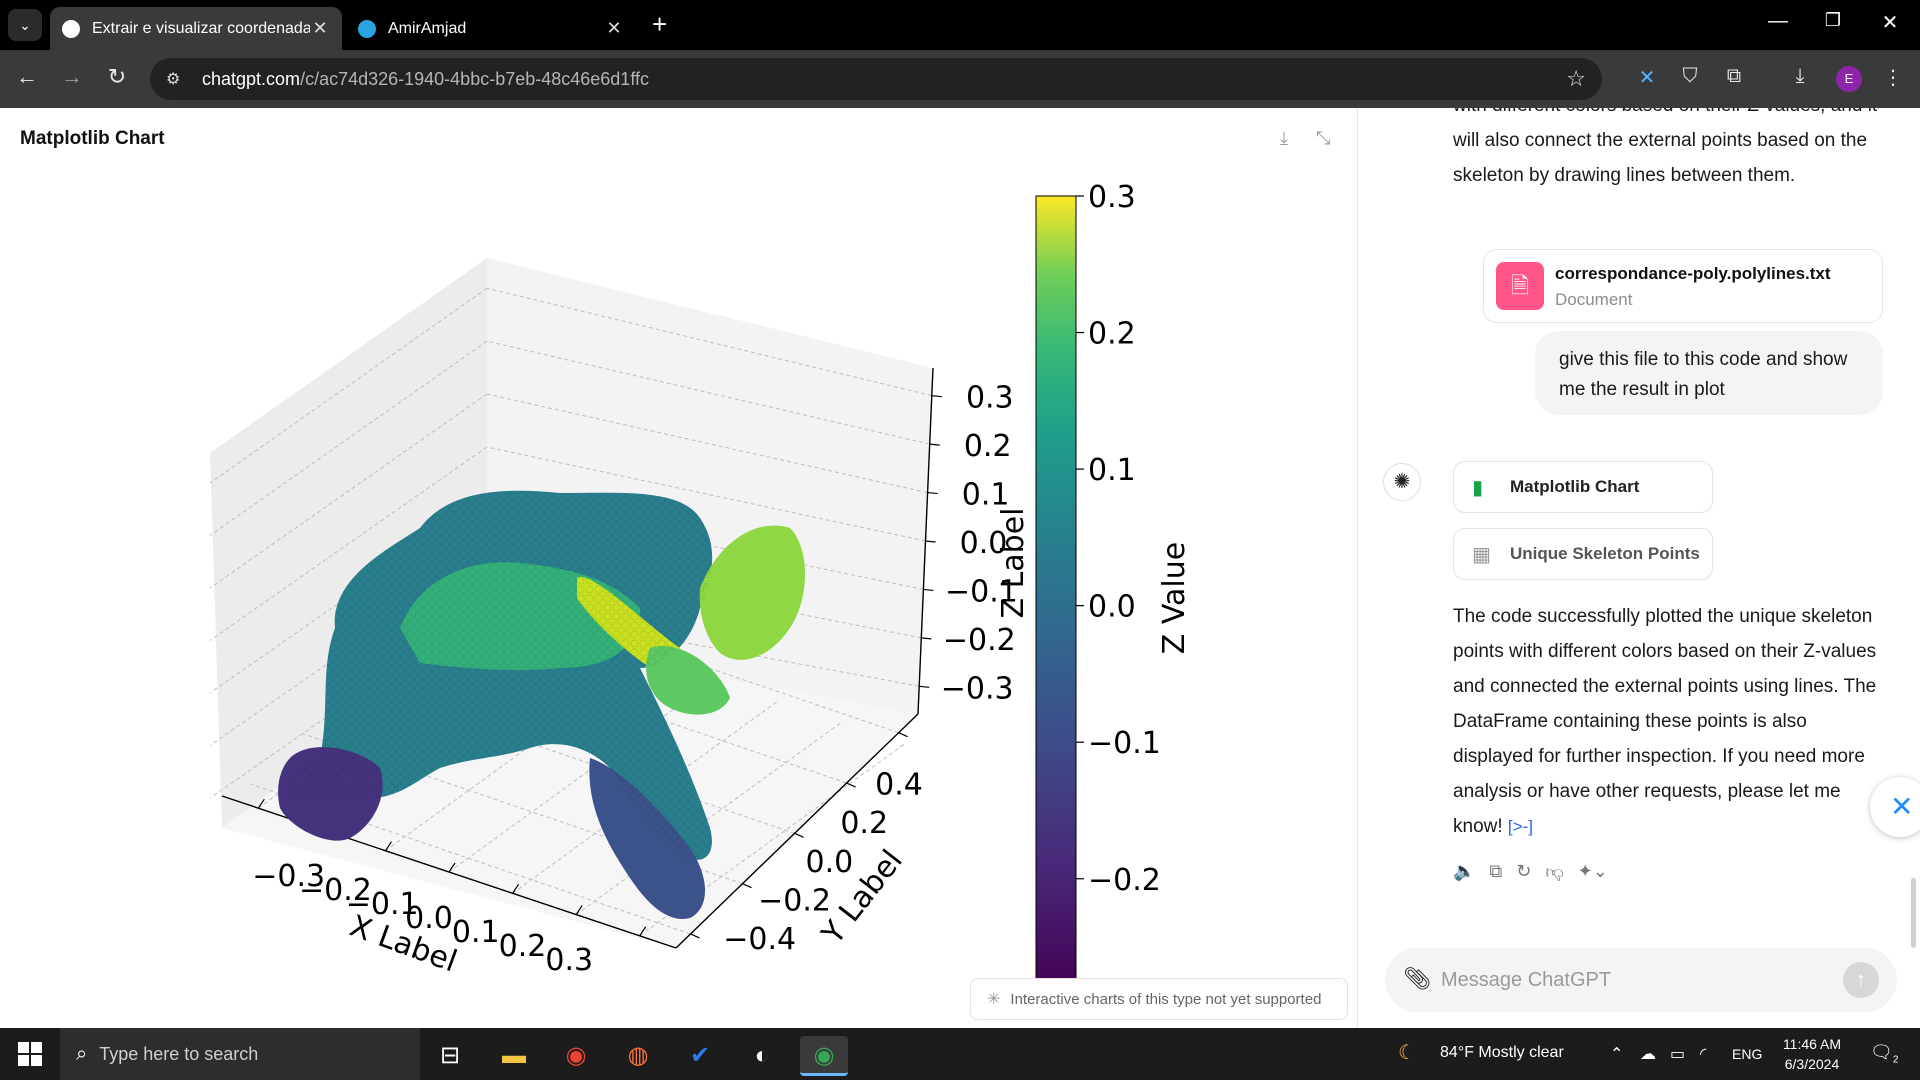 The image size is (1920, 1080). Describe the element at coordinates (1056, 591) in the screenshot. I see `colorbar` at that location.